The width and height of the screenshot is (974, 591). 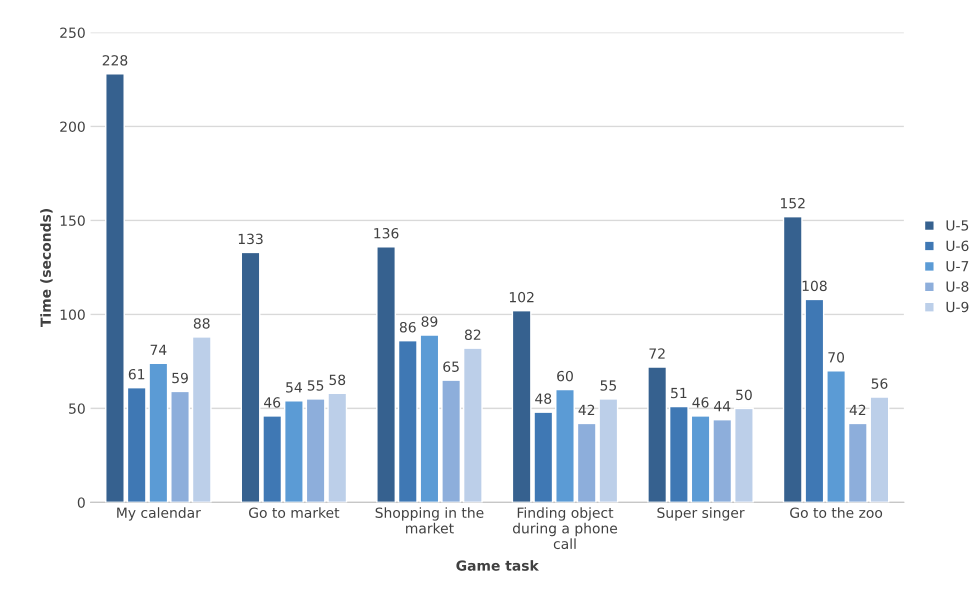 What do you see at coordinates (81, 502) in the screenshot?
I see `y-tick-label: 0` at bounding box center [81, 502].